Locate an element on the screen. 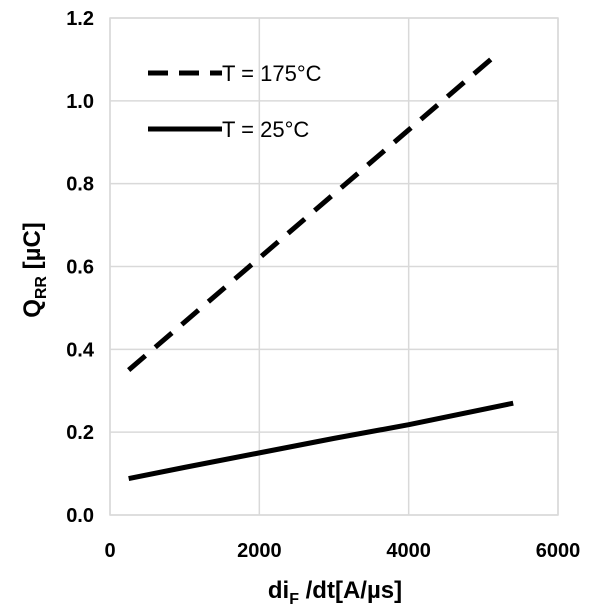  y-axis-title-main: Q is located at coordinates (32, 308).